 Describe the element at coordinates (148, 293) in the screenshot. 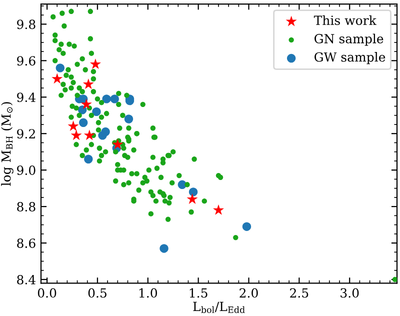

I see `x-tick-label: 1.0` at that location.